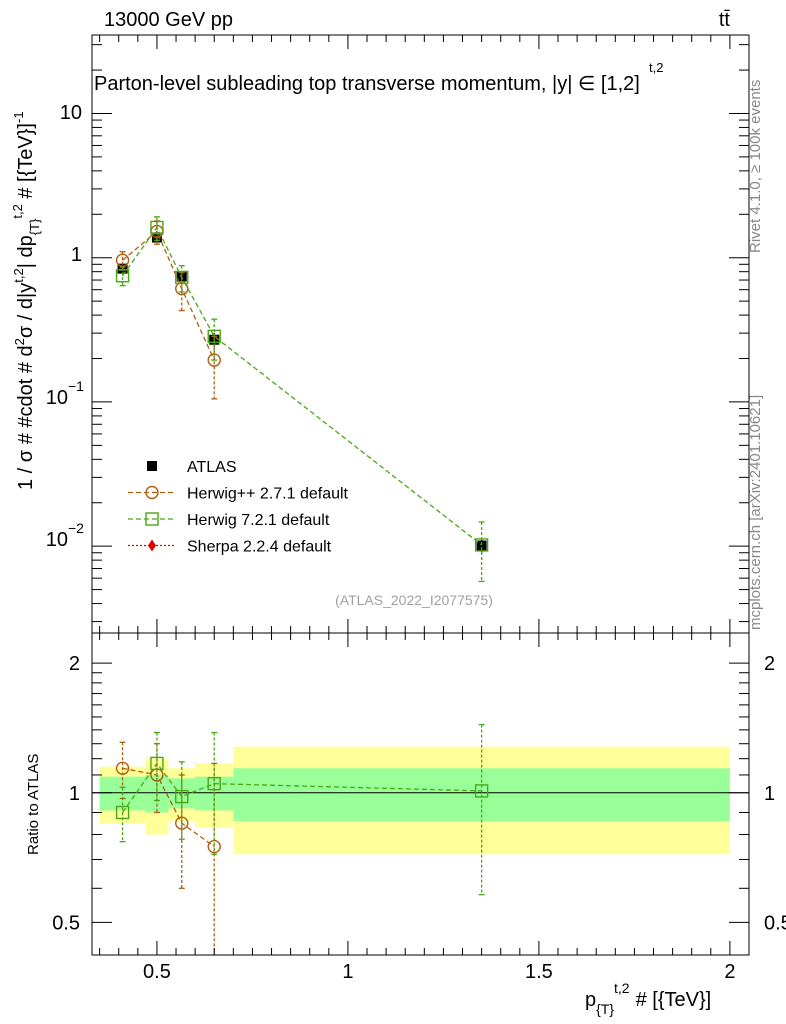 Image resolution: width=786 pixels, height=1024 pixels. Describe the element at coordinates (57, 540) in the screenshot. I see `y-tick-label-0.01: 10` at that location.